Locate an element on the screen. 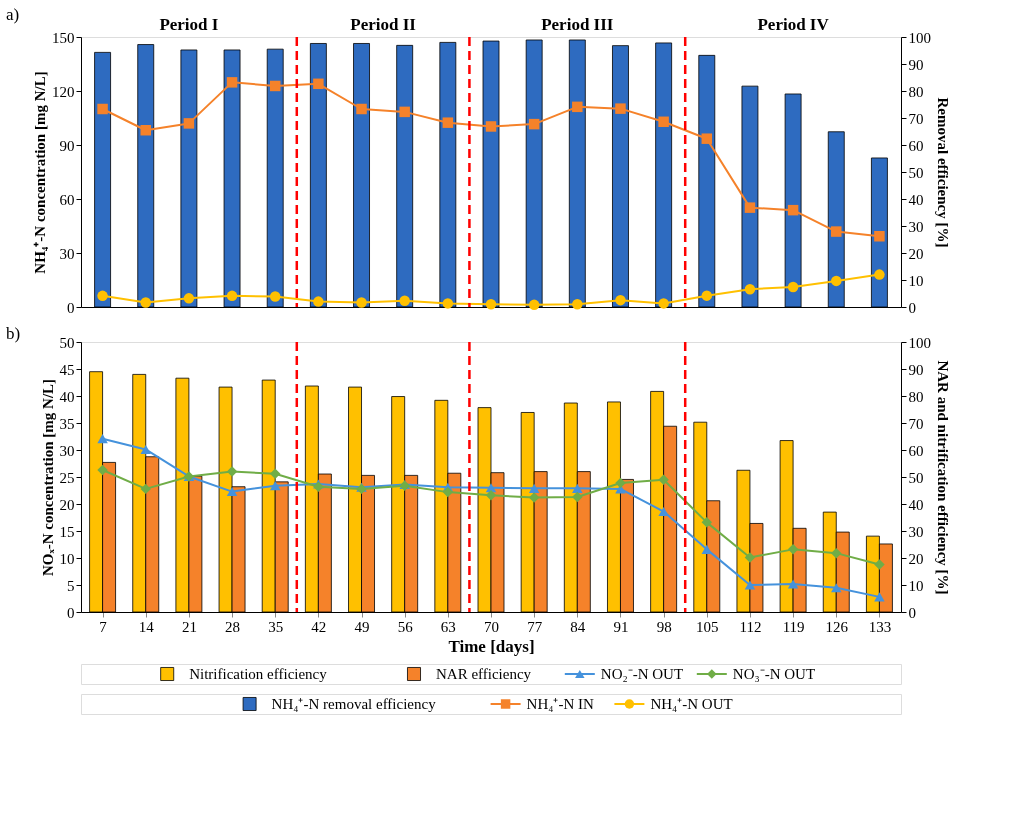 Image resolution: width=1032 pixels, height=814 pixels. x-tick-label: 14 is located at coordinates (146, 626).